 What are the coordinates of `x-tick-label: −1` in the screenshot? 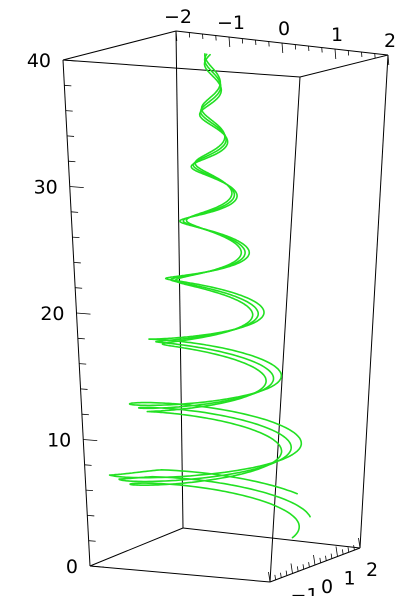 It's located at (231, 23).